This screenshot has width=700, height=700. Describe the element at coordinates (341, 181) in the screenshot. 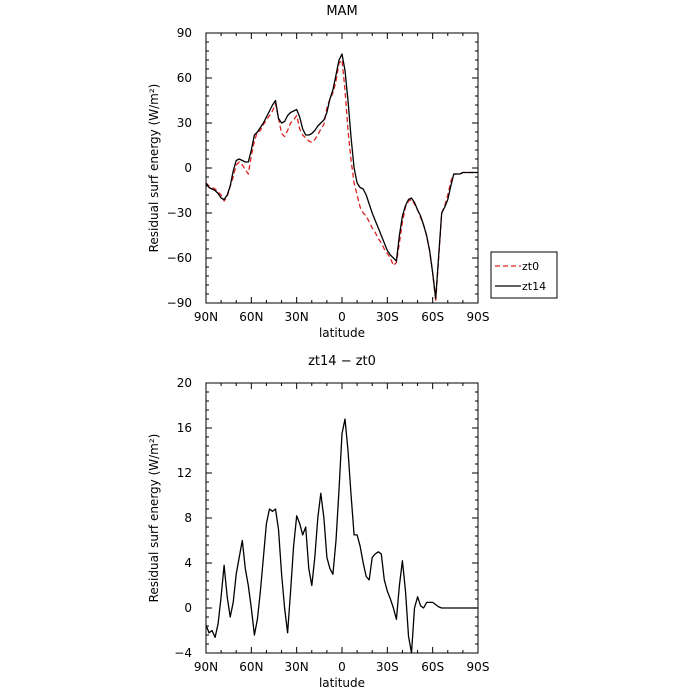

I see `series-line-zt0` at that location.